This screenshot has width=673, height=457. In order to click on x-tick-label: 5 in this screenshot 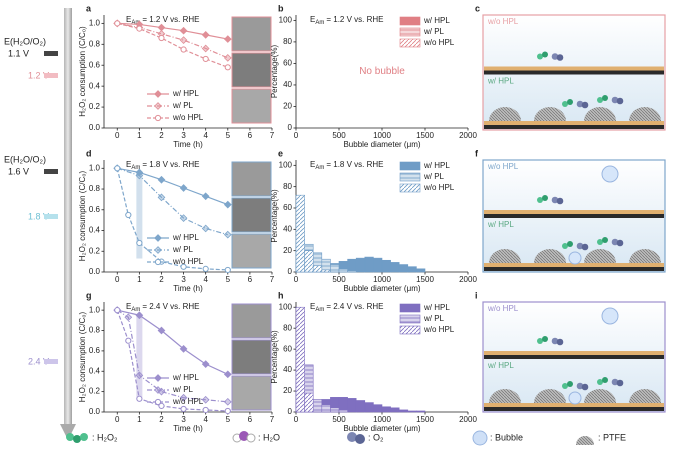, I will do `click(228, 419)`.